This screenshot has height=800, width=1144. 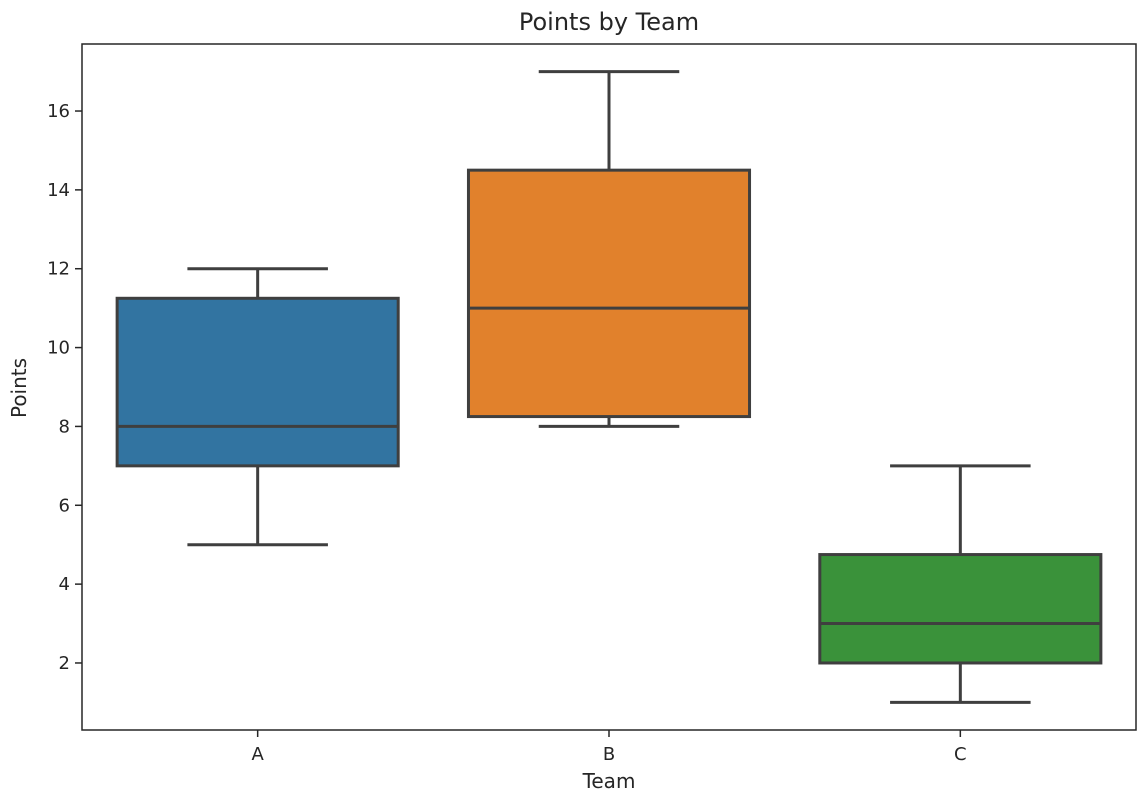 What do you see at coordinates (19, 388) in the screenshot?
I see `y-axis-label: Points` at bounding box center [19, 388].